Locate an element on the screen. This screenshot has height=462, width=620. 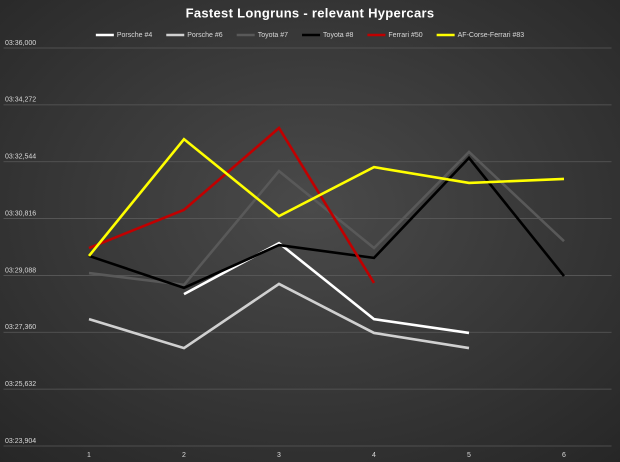
y-tick-label: 03:32,544 is located at coordinates (20, 157).